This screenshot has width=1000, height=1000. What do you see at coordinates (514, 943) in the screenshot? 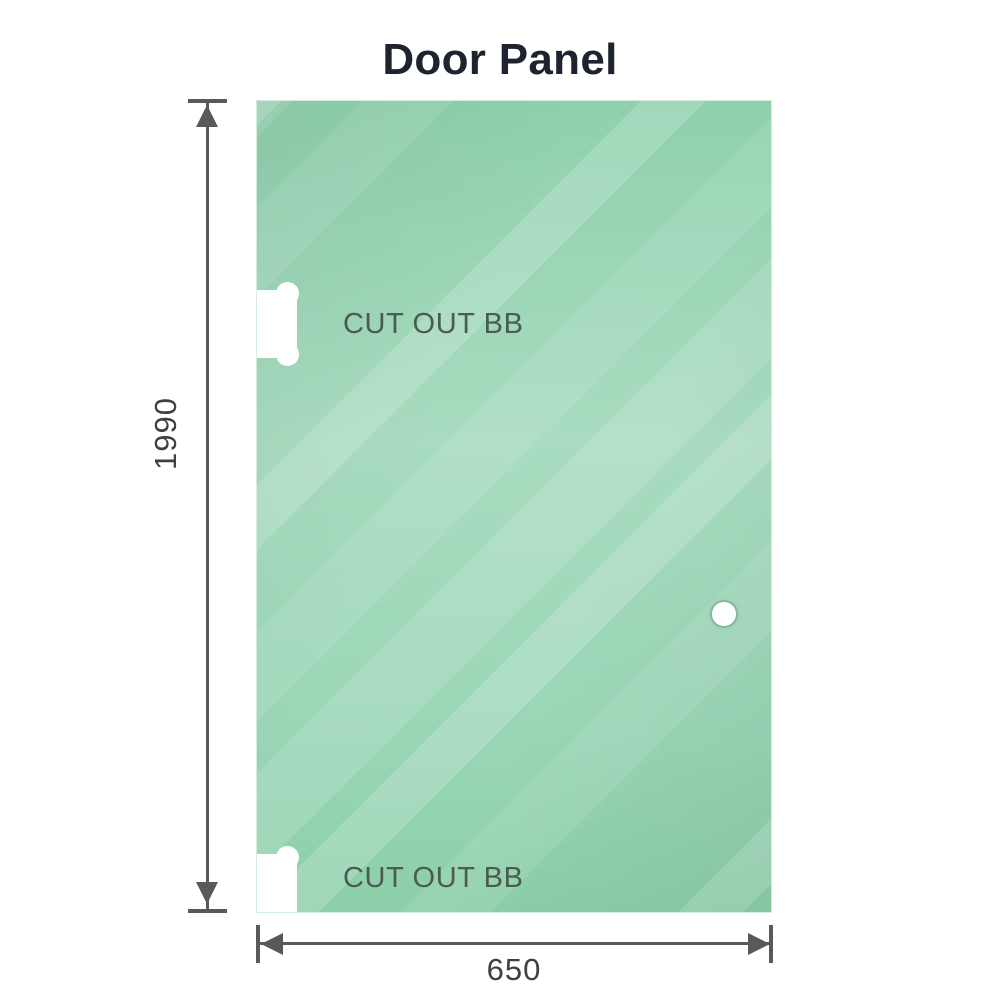
I see `width-dimension-line` at bounding box center [514, 943].